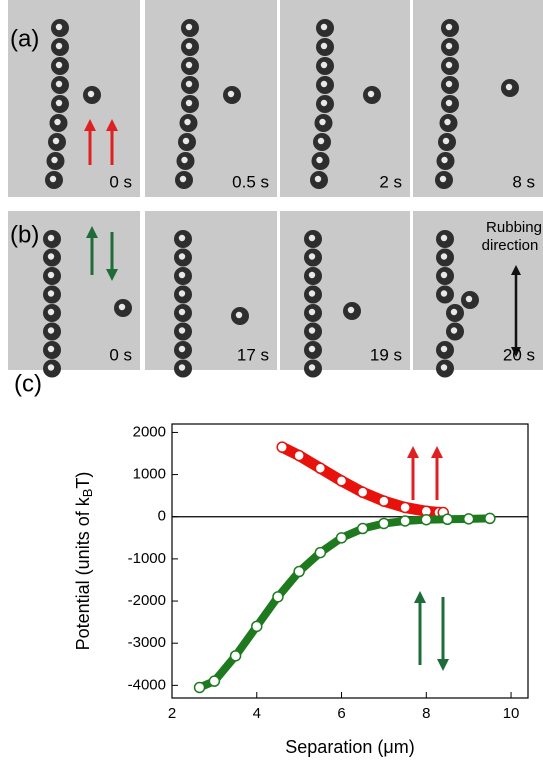 The image size is (543, 771). I want to click on y-tick-label: 2000, so click(149, 431).